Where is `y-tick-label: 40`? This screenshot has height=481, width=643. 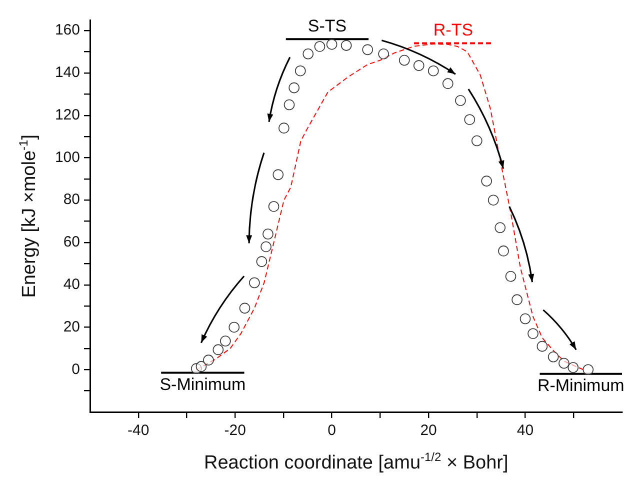
y-tick-label: 40 is located at coordinates (71, 285).